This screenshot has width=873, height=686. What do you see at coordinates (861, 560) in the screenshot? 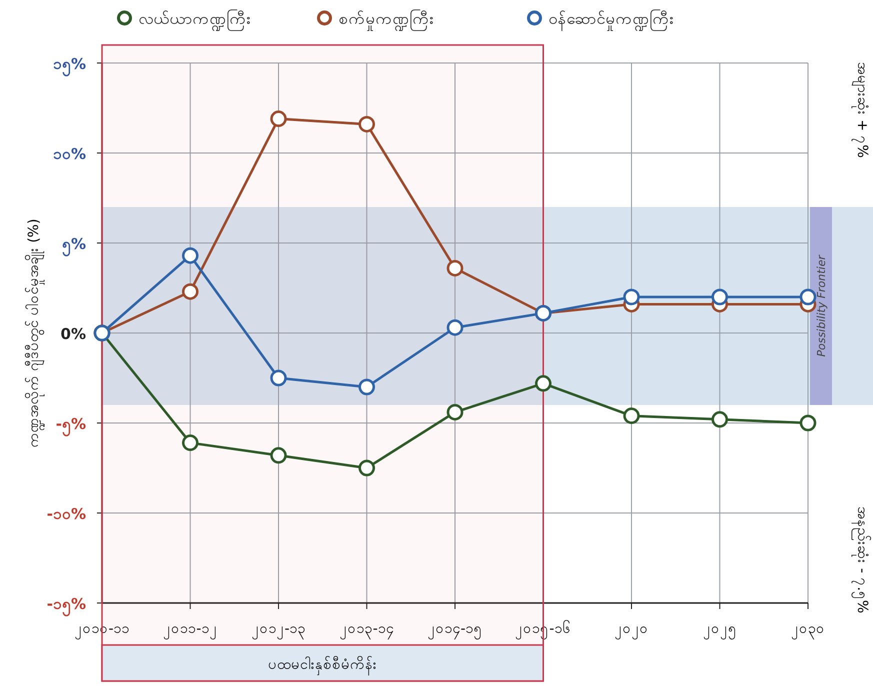
I see `text: အနည်းဆုံး - ၇.၅%` at bounding box center [861, 560].